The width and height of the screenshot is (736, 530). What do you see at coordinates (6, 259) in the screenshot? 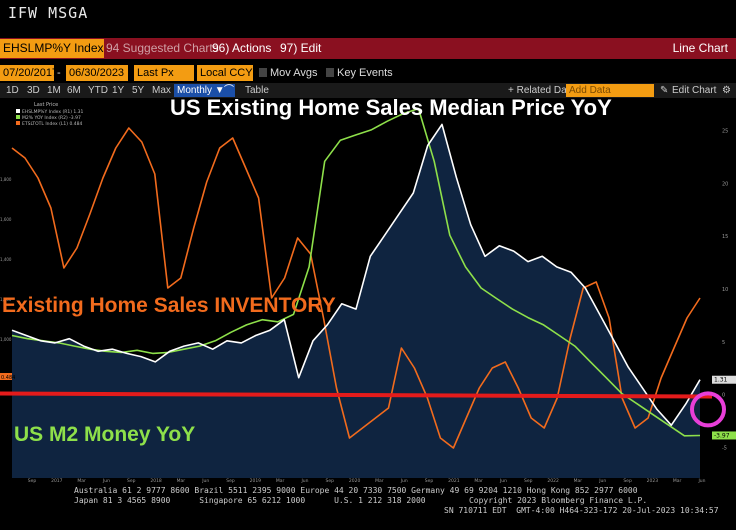
I see `left-axis-tick: 1,400` at bounding box center [6, 259].